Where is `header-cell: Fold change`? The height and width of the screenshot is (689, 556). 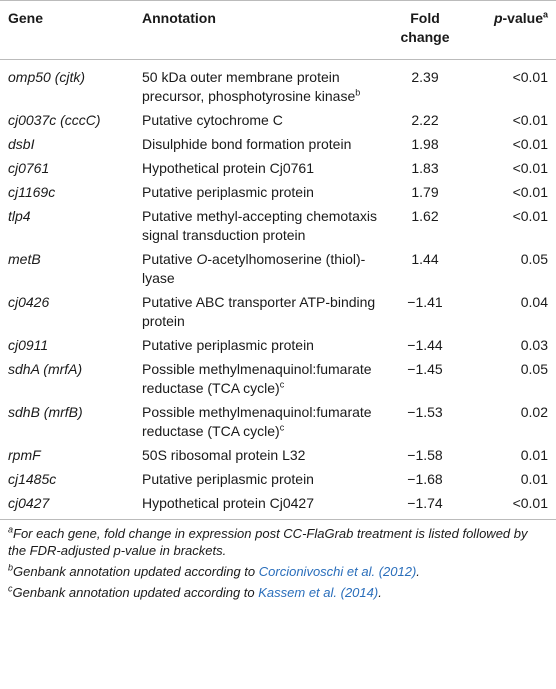 header-cell: Fold change is located at coordinates (425, 30).